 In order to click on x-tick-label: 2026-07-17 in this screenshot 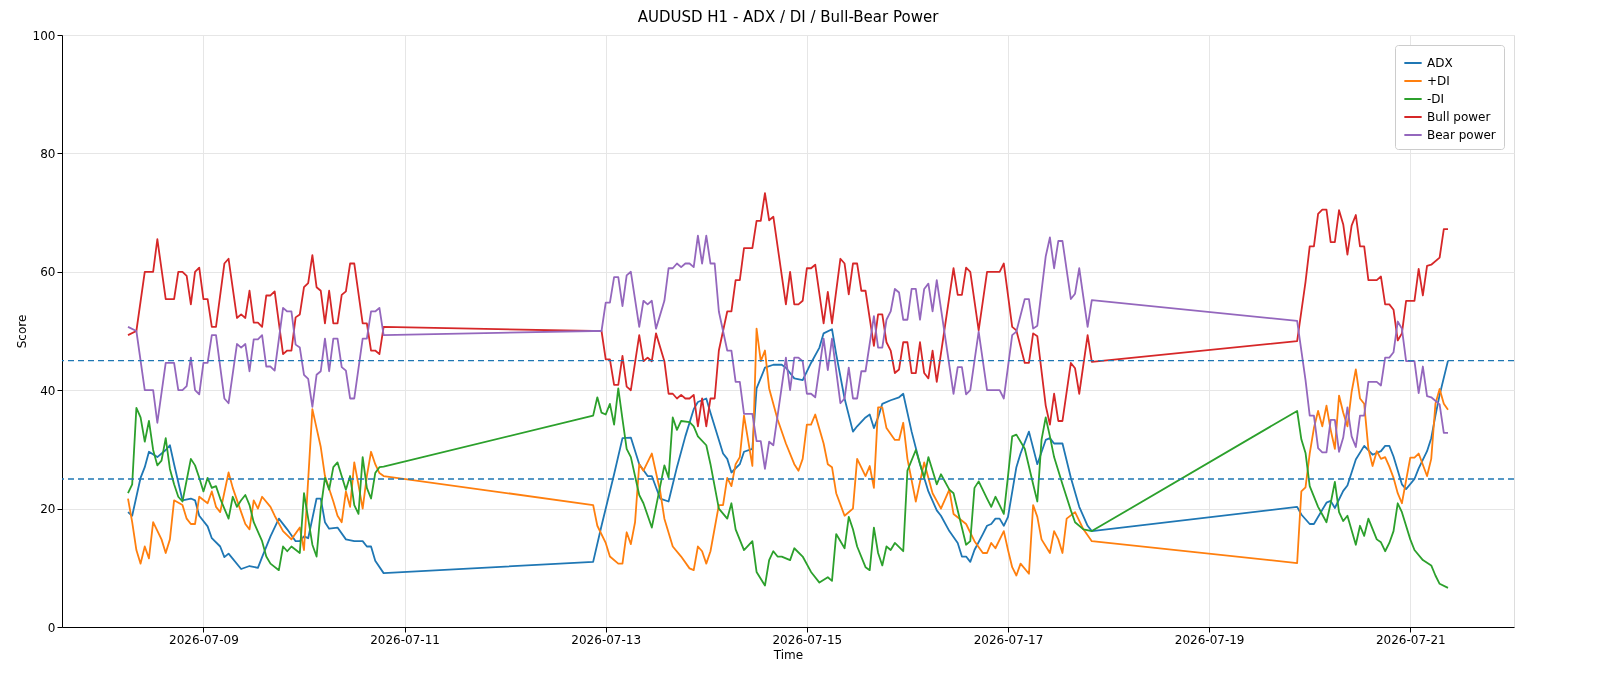, I will do `click(1008, 639)`.